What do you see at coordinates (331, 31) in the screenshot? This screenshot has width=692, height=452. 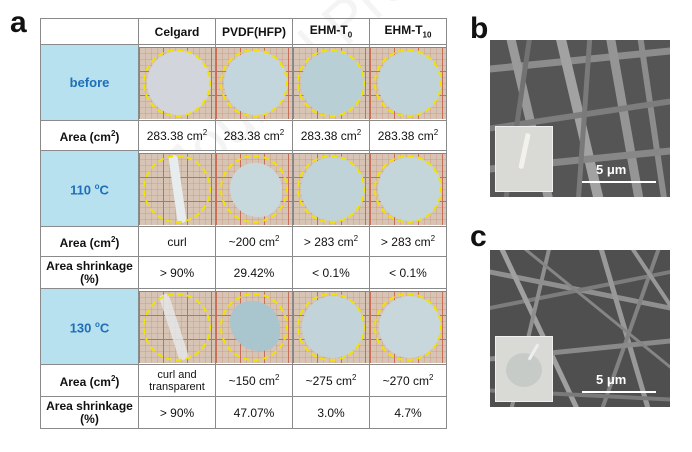 I see `col-ehm-t0: EHM-T0` at bounding box center [331, 31].